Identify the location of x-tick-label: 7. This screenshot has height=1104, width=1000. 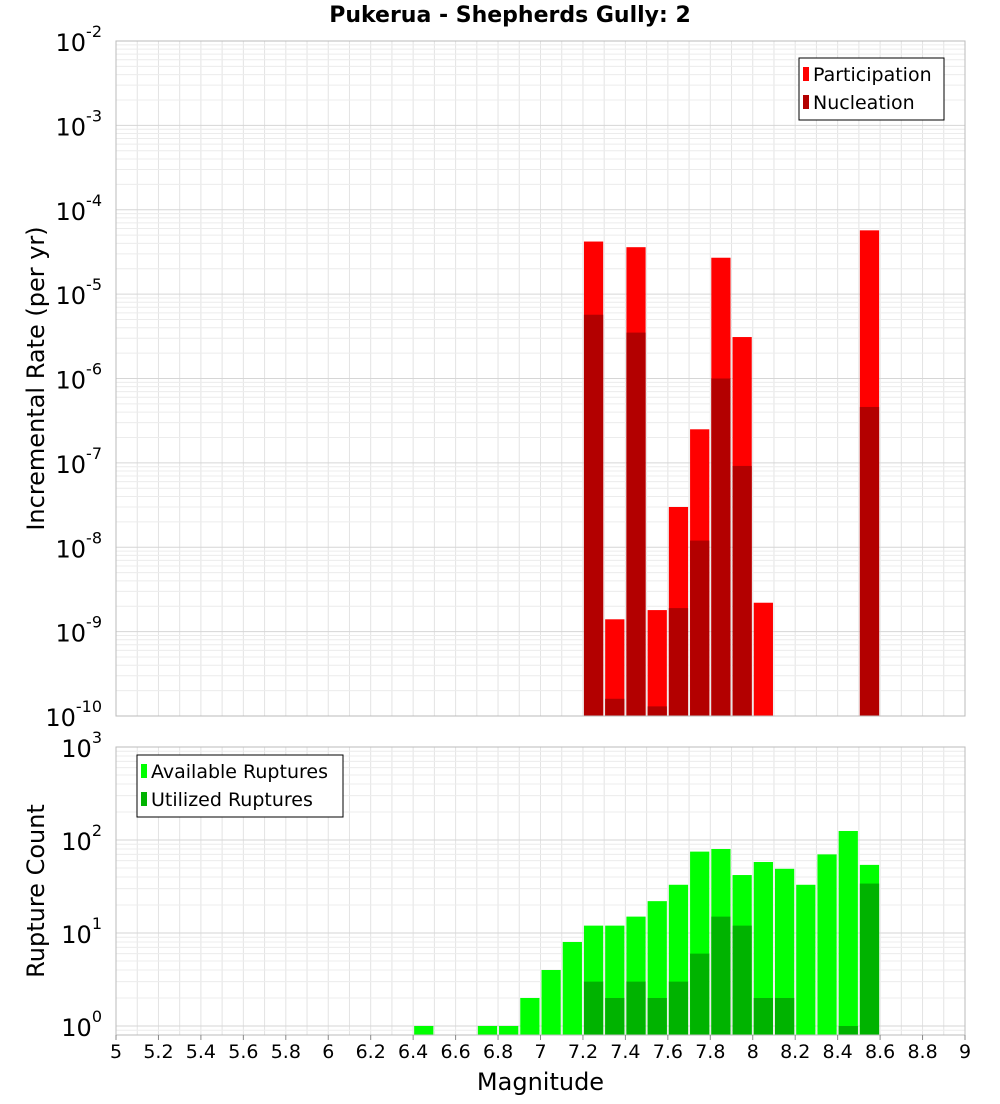
(540, 1052).